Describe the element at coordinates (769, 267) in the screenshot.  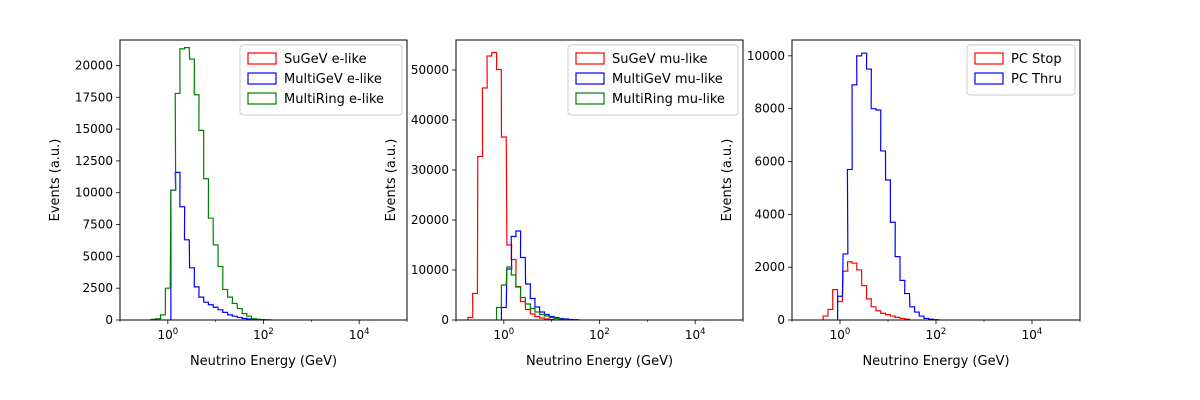
I see `y-tick-label: 2000` at that location.